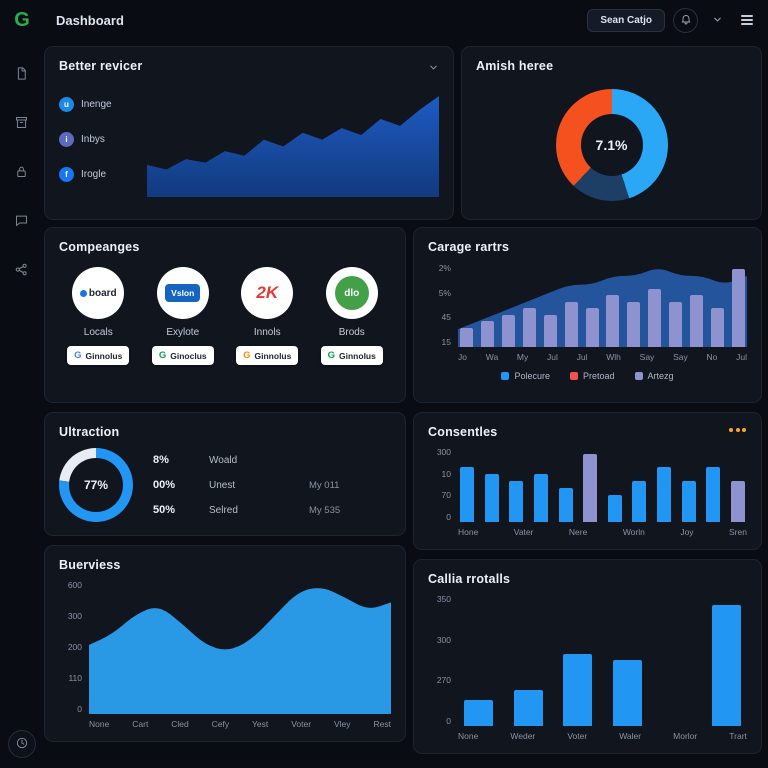  Describe the element at coordinates (602, 736) in the screenshot. I see `x-axis: None Weder Voter Waler Morlor Trart` at that location.